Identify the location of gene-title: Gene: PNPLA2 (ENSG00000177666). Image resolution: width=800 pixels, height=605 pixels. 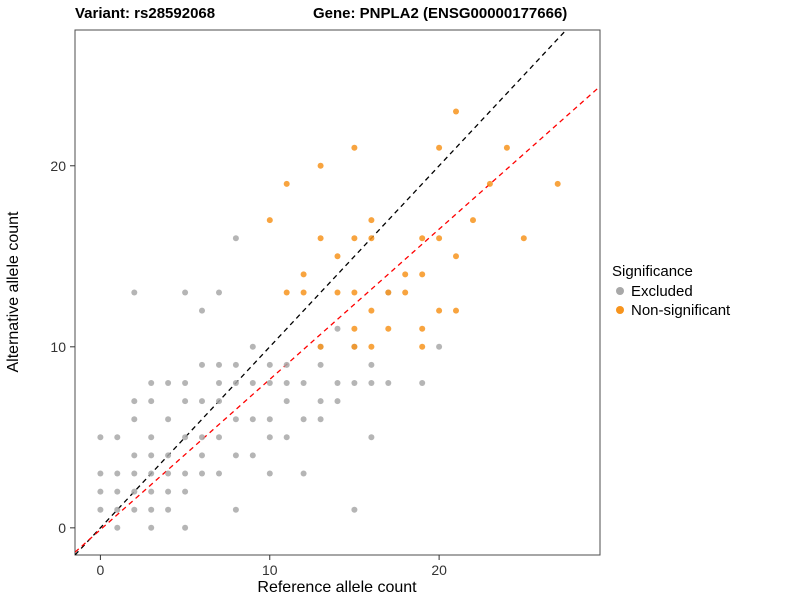
(440, 13).